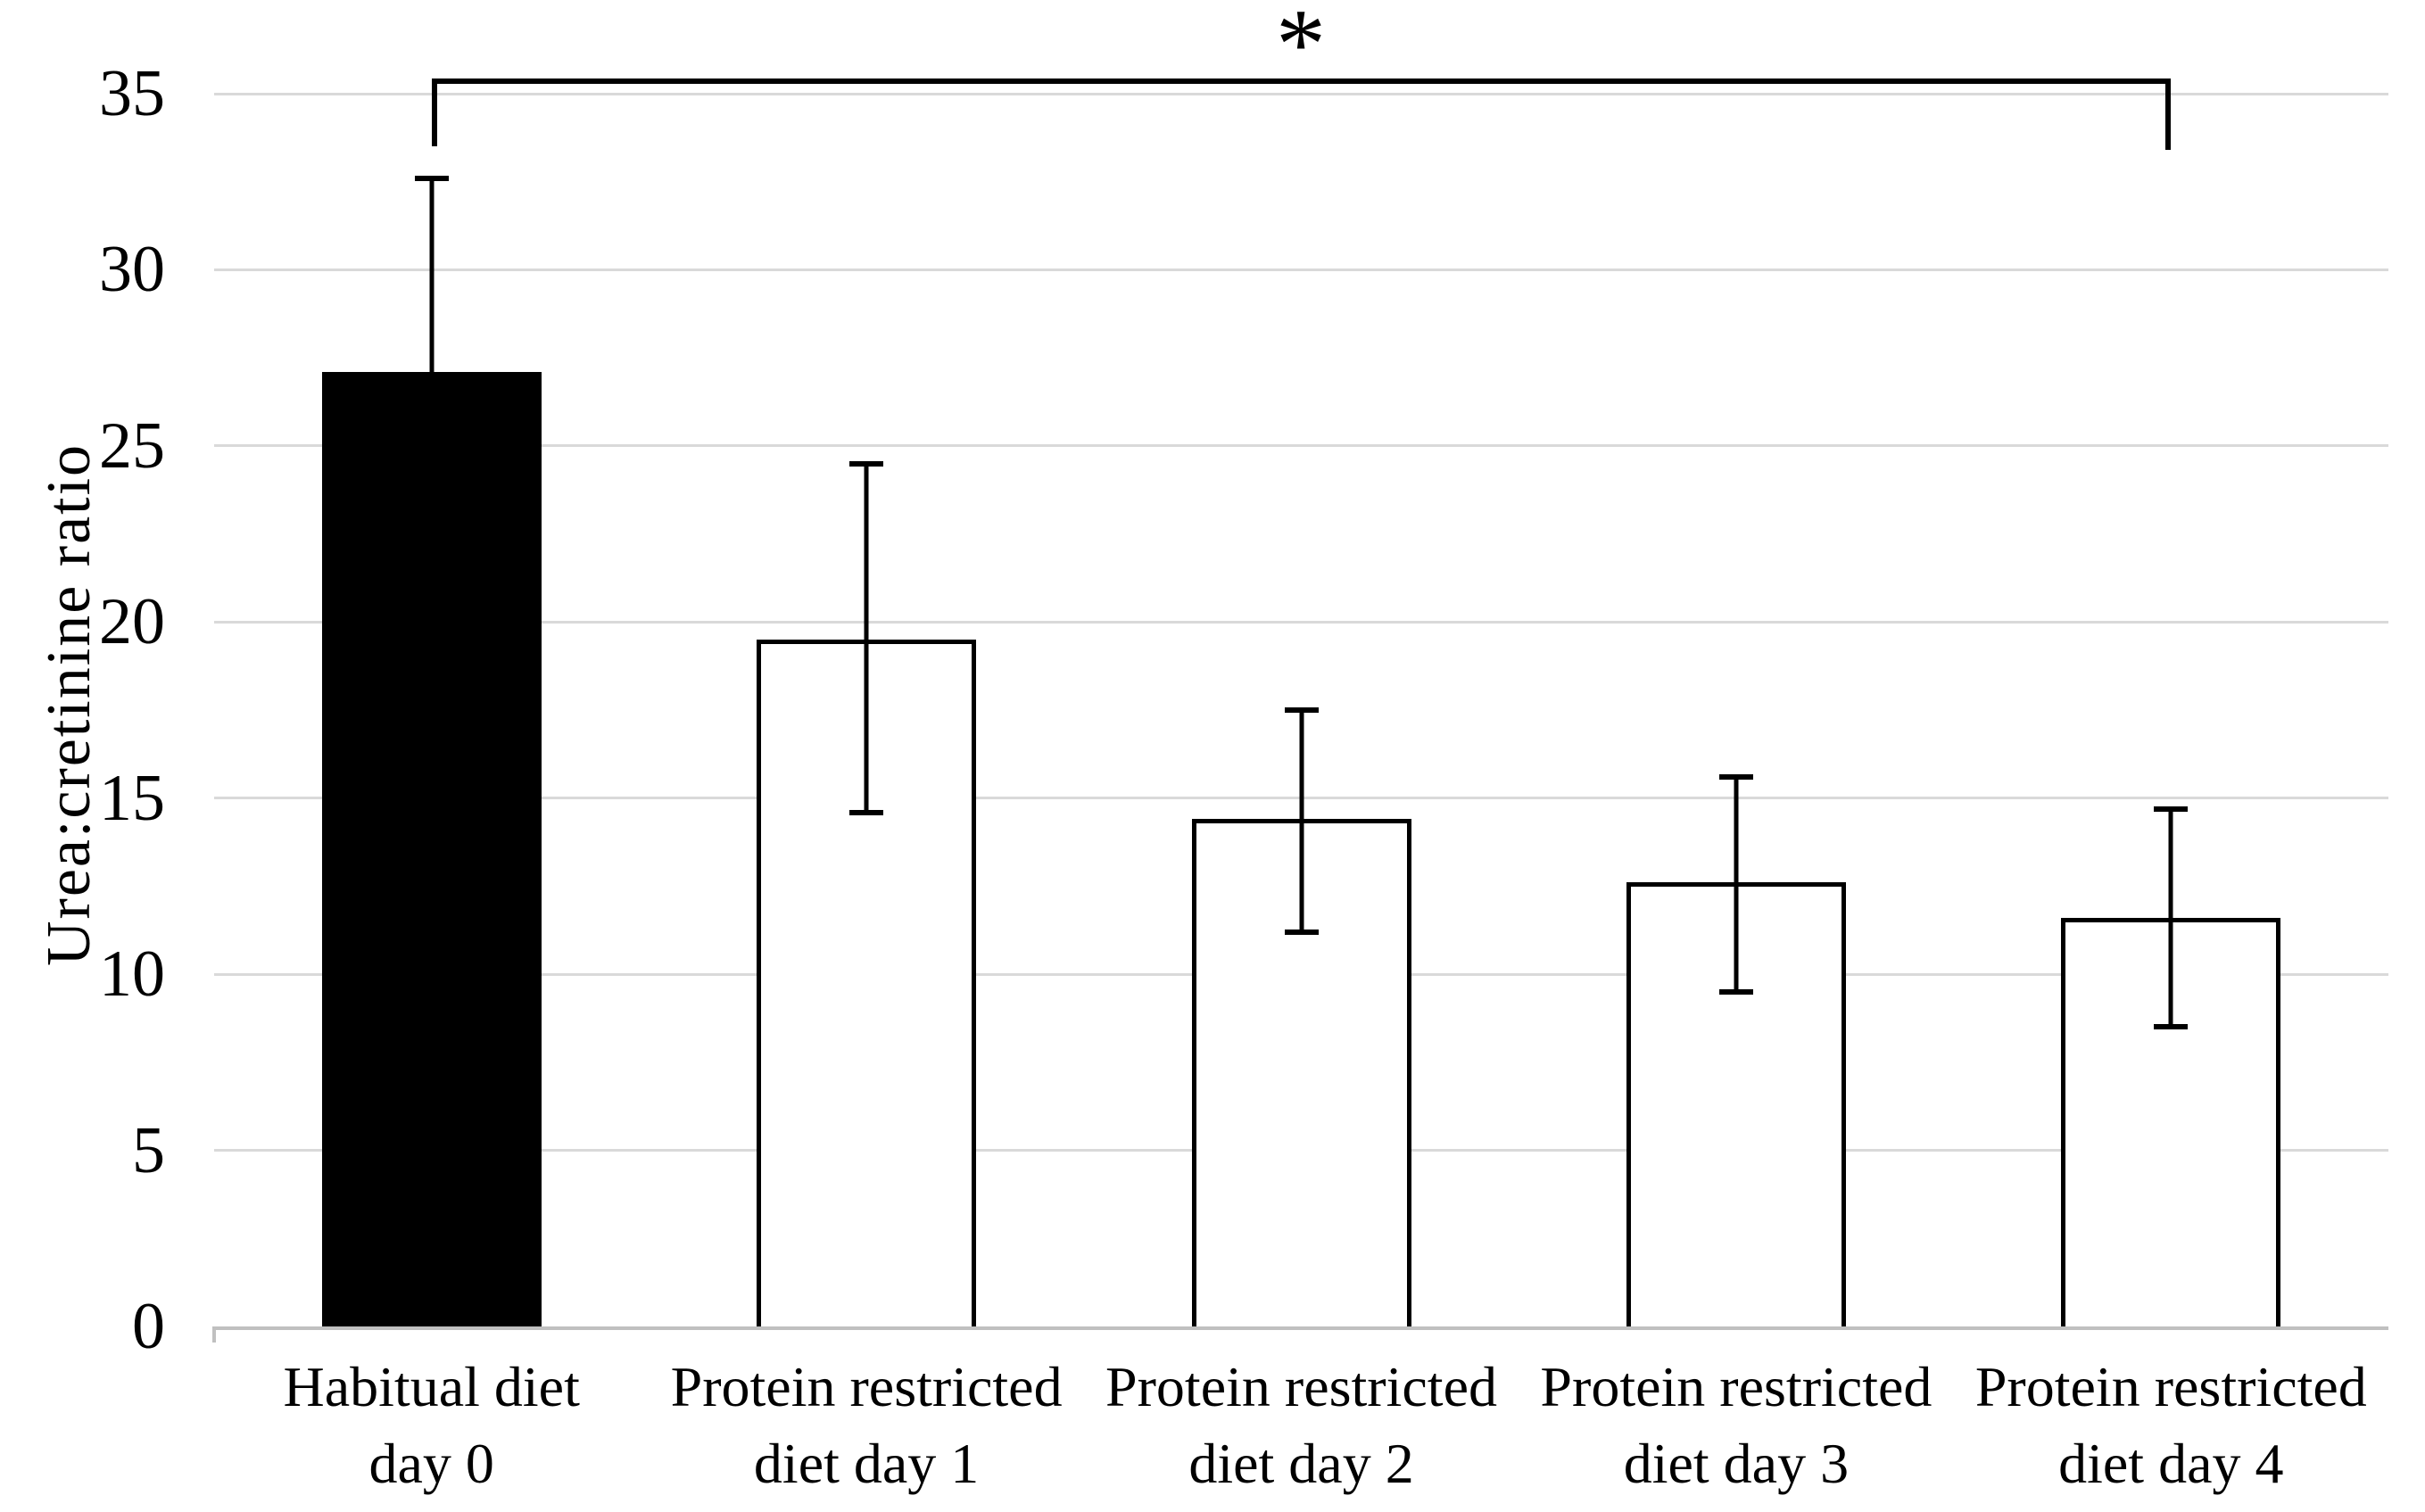  Describe the element at coordinates (866, 1463) in the screenshot. I see `x-category-label-line: diet day 1` at that location.